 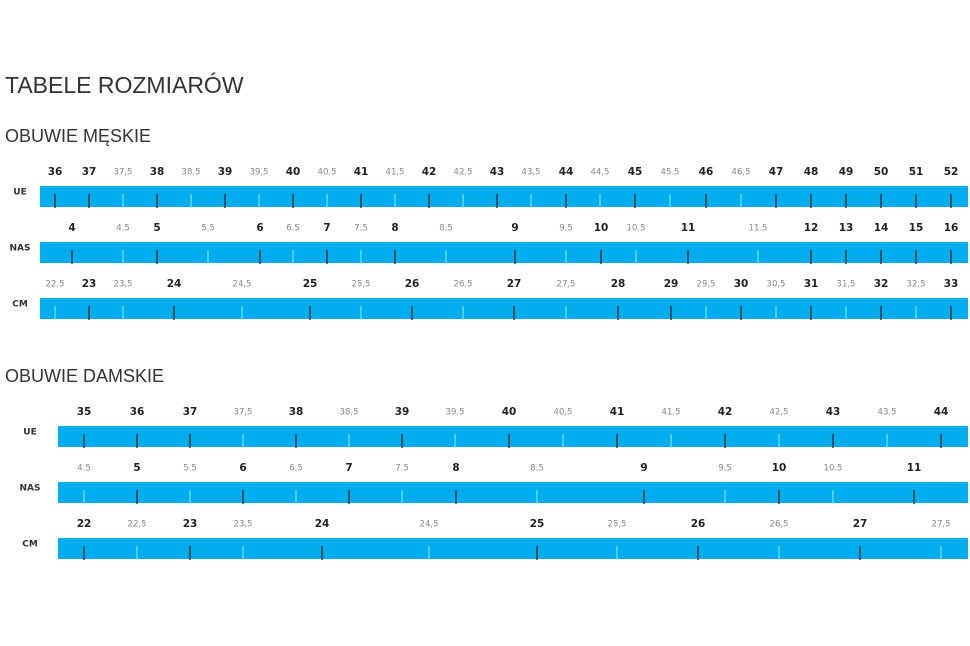 I want to click on size-label: 25, so click(x=537, y=524).